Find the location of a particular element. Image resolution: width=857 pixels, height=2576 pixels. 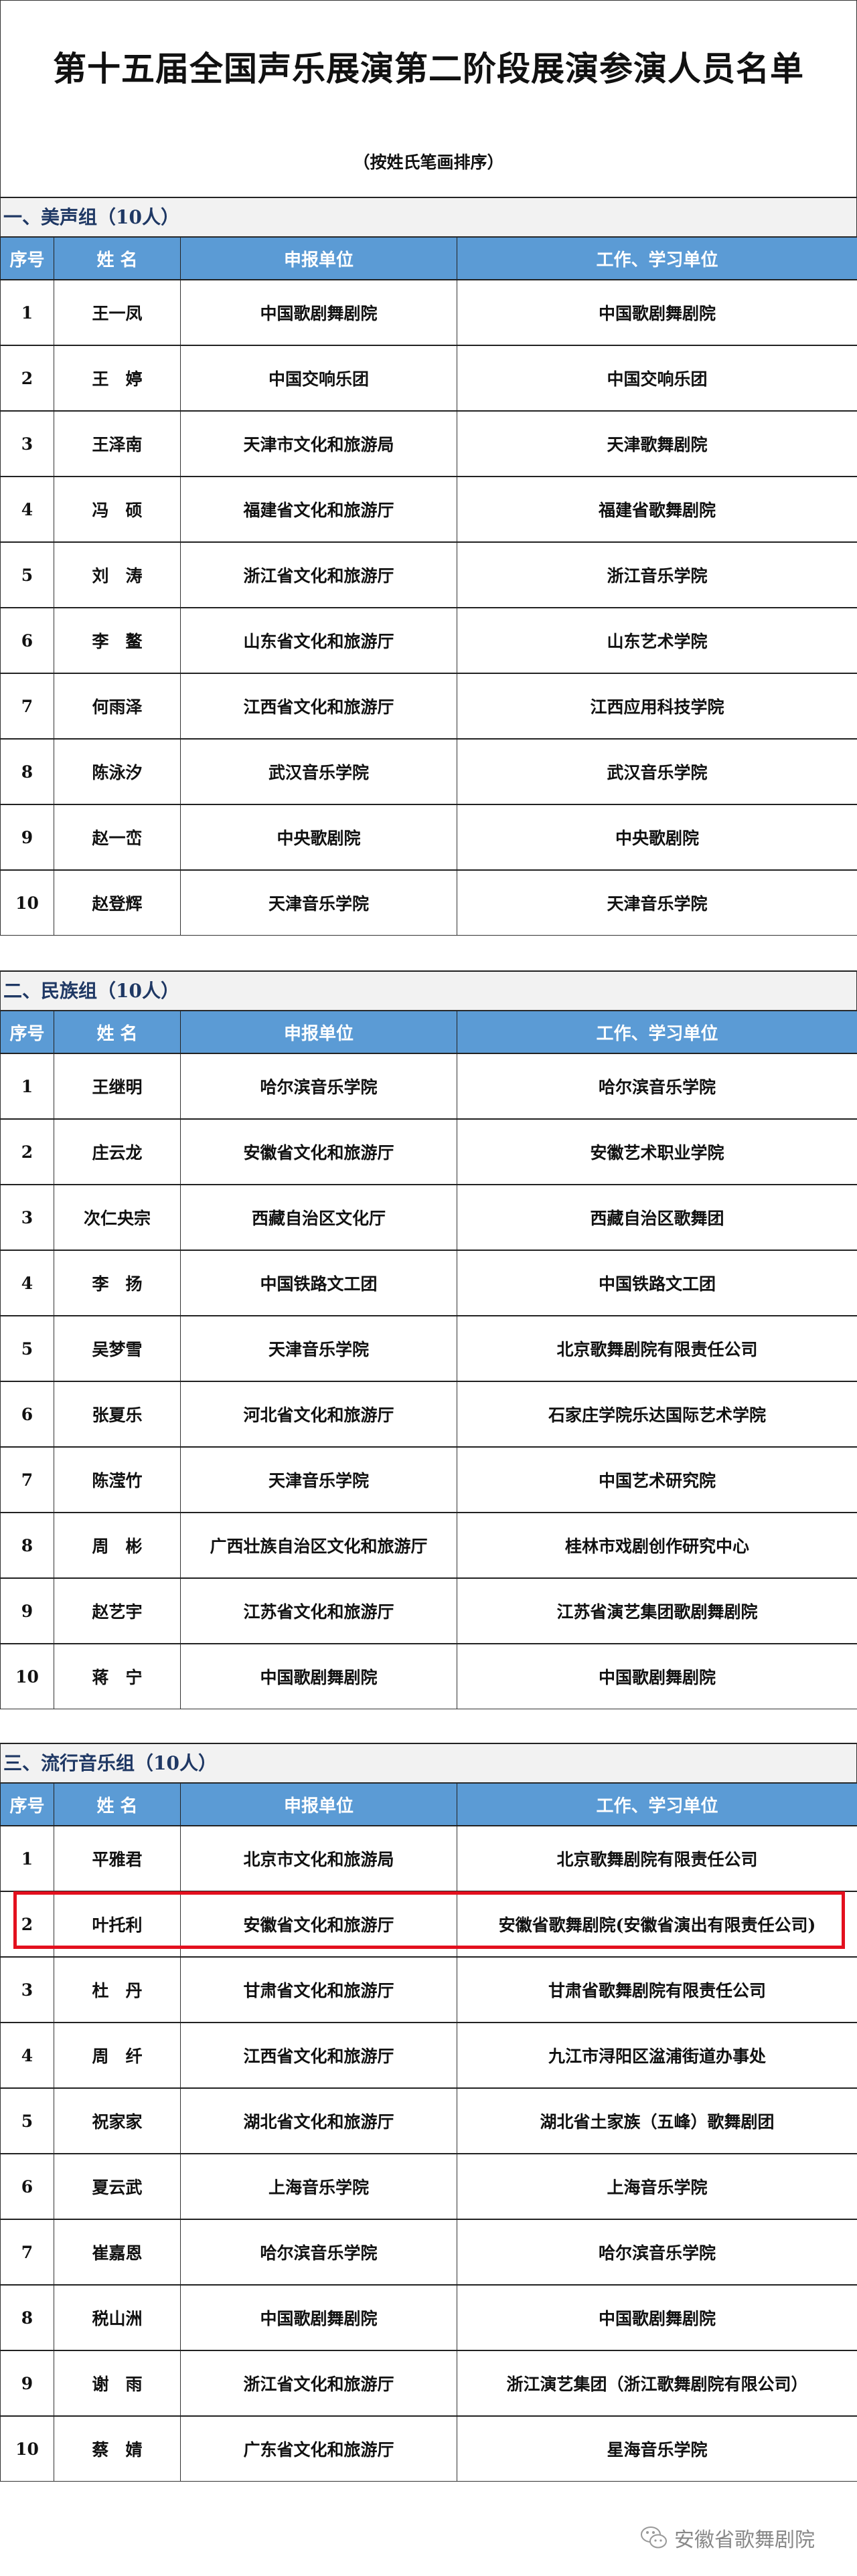

cell-name: 李 鳌 is located at coordinates (117, 640).